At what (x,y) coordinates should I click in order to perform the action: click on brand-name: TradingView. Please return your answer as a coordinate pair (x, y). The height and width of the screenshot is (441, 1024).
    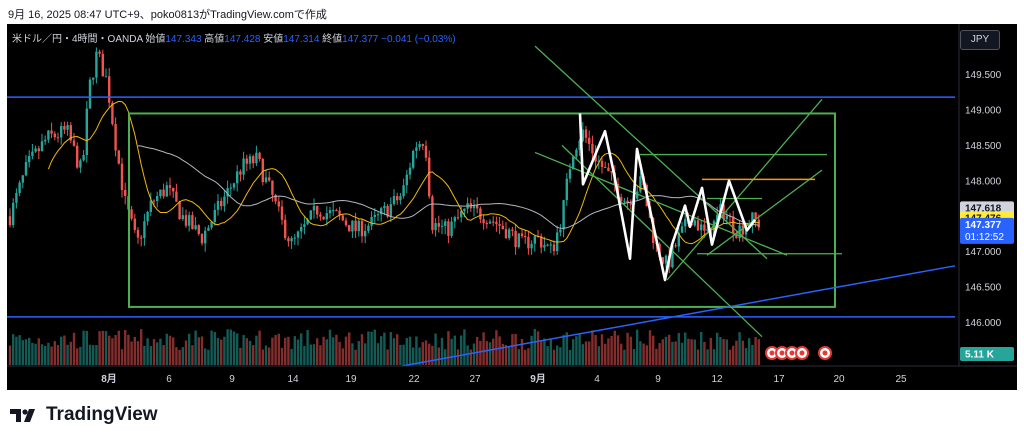
    Looking at the image, I should click on (102, 414).